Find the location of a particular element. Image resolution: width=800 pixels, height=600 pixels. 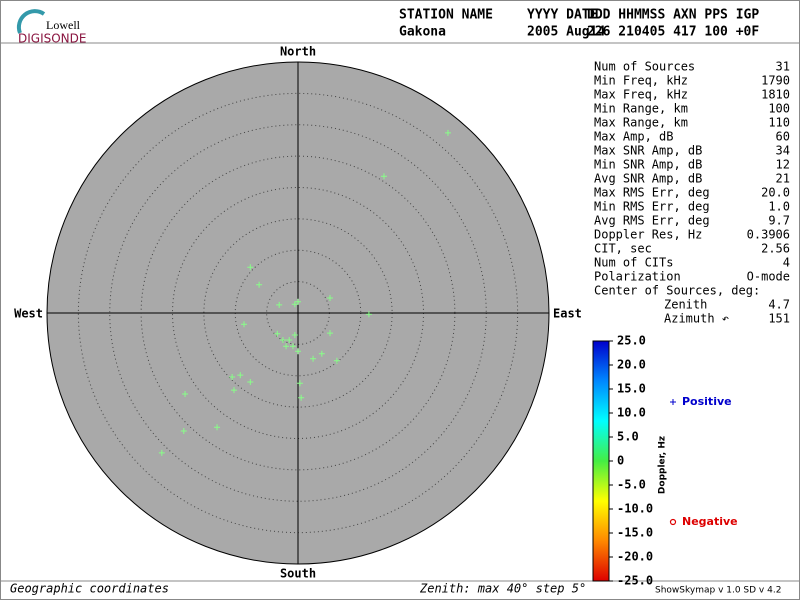

center-value: 4.7 is located at coordinates (779, 305).